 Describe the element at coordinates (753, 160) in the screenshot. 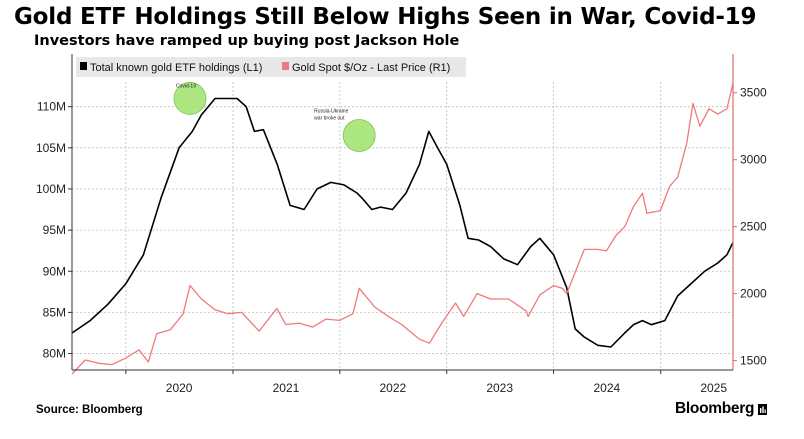

I see `y-right-tick-label: 3000` at that location.